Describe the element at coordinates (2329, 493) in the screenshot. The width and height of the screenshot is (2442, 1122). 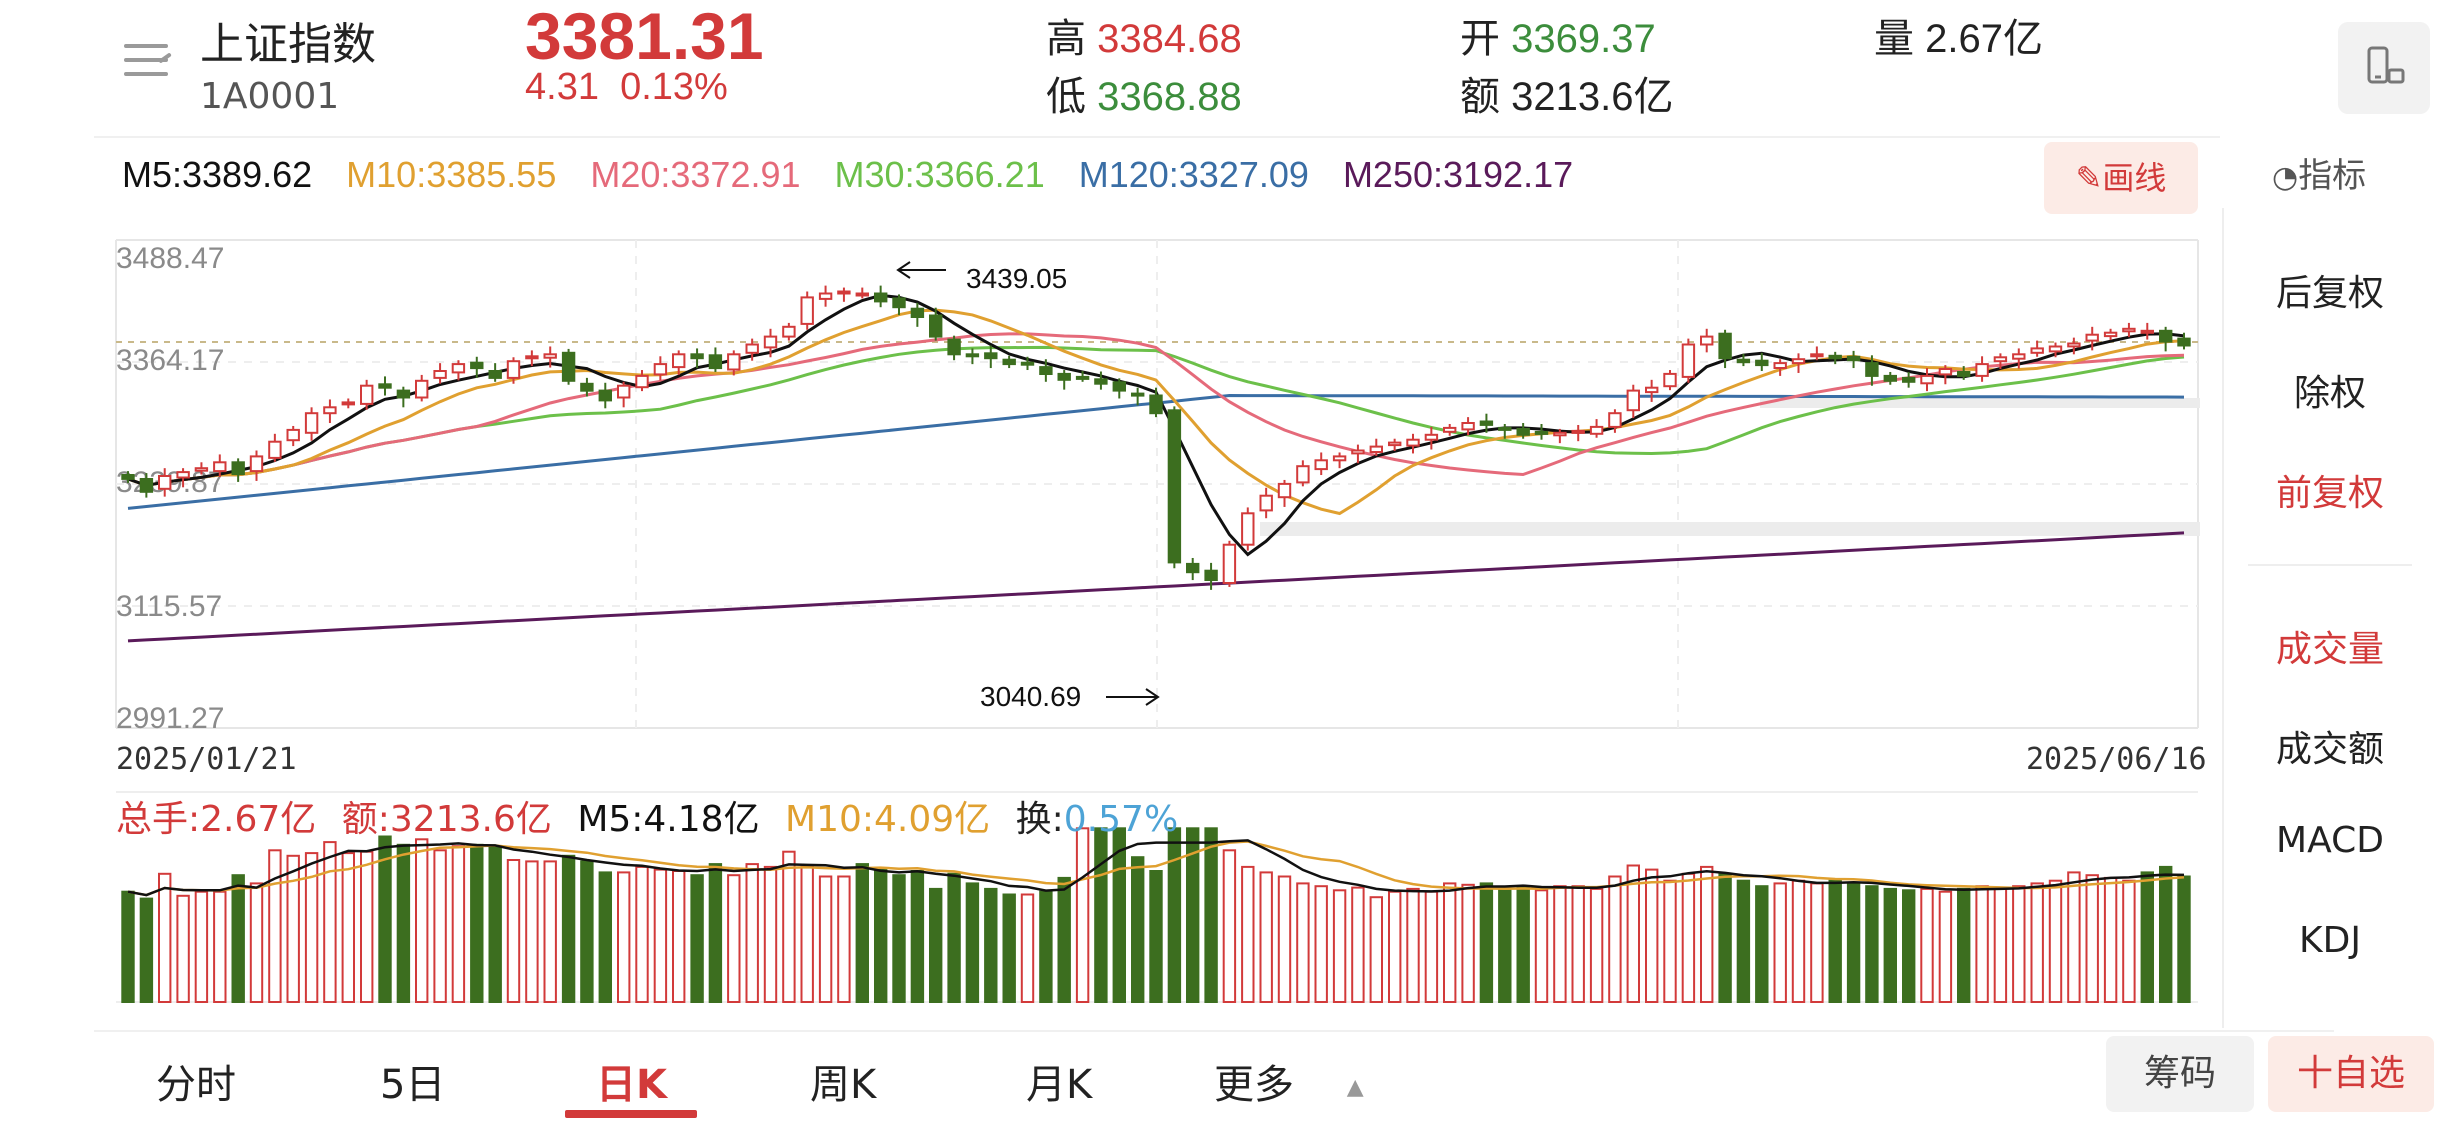
I see `side-item-forward-adjust: 前复权` at that location.